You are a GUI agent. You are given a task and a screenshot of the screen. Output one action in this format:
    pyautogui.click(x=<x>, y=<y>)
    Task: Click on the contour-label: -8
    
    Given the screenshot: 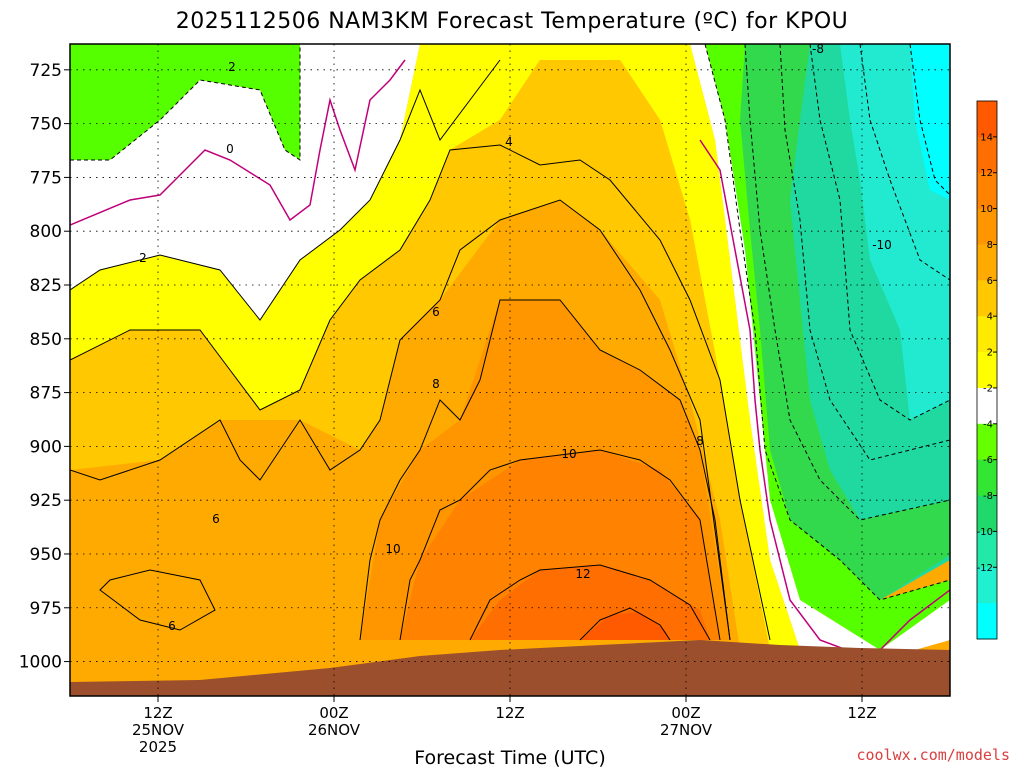 What is the action you would take?
    pyautogui.click(x=818, y=49)
    